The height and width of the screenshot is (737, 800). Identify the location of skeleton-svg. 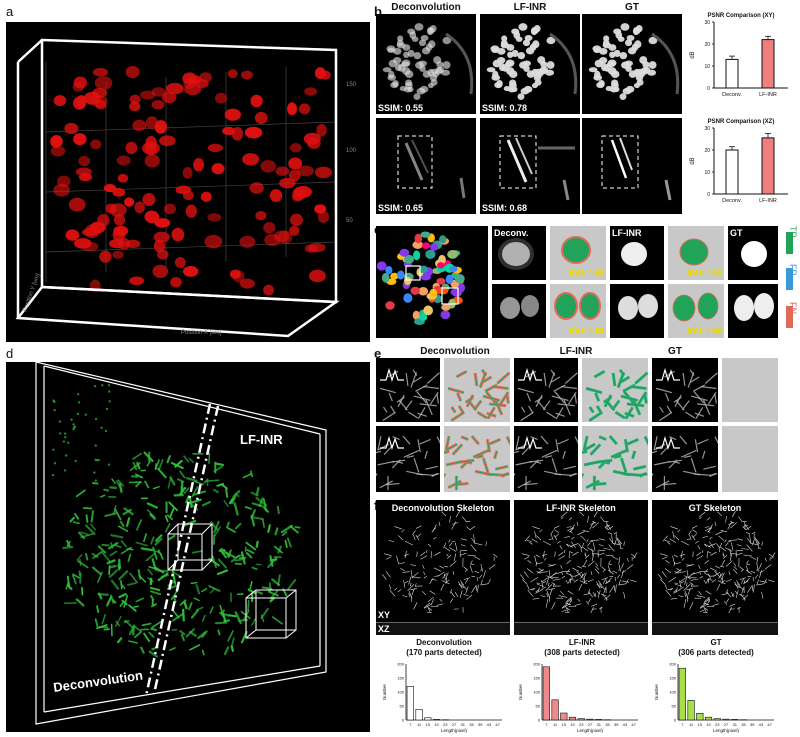
(715, 567).